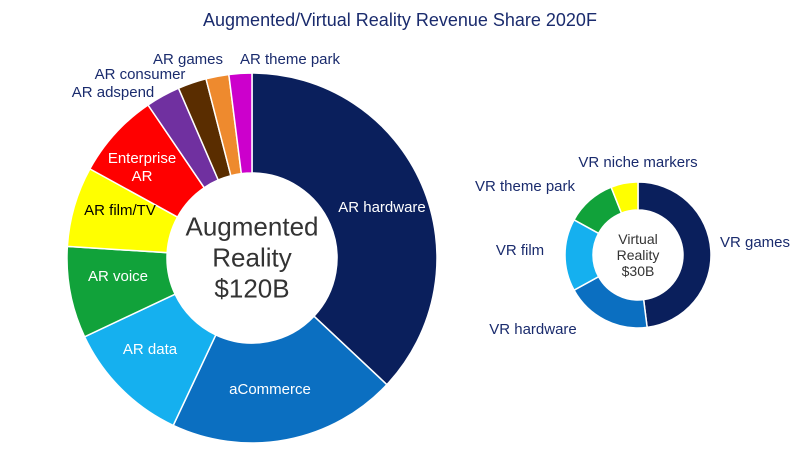 This screenshot has height=451, width=800. What do you see at coordinates (140, 74) in the screenshot?
I see `slice-label: AR consumer` at bounding box center [140, 74].